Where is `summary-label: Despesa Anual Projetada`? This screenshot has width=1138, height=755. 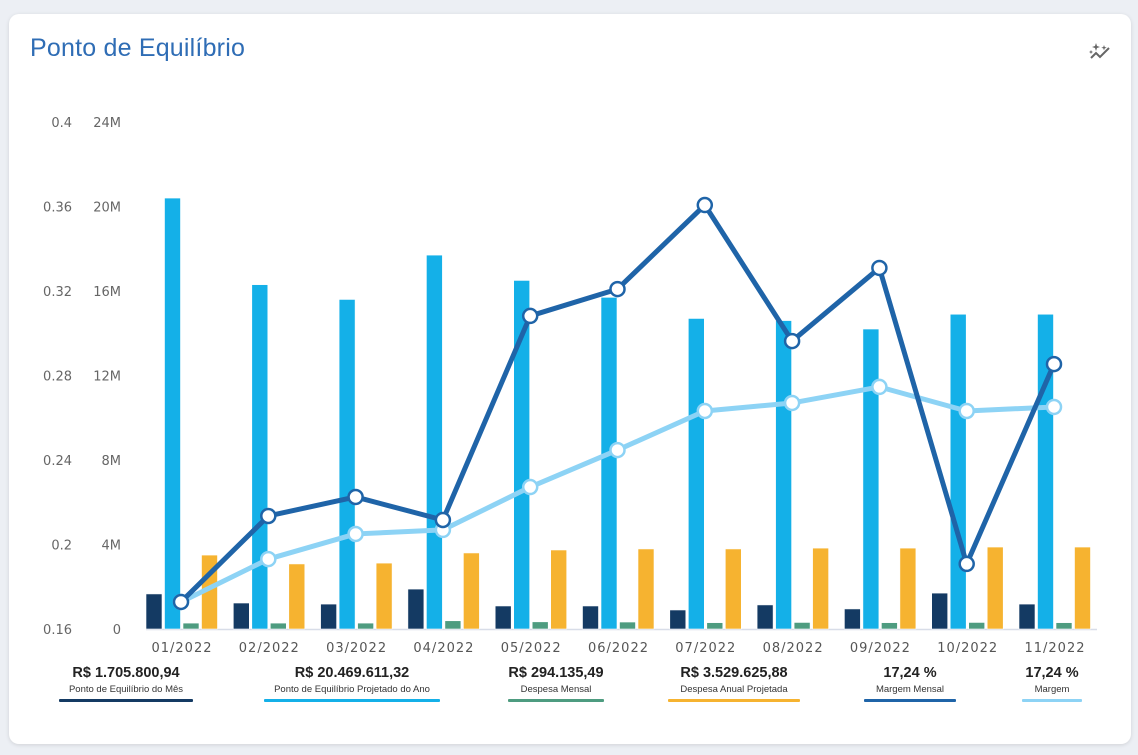
summary-label: Despesa Anual Projetada is located at coordinates (734, 689).